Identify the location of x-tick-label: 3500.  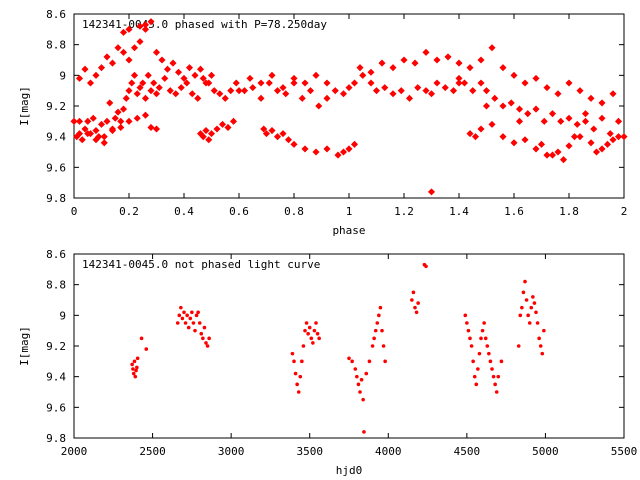
(309, 451).